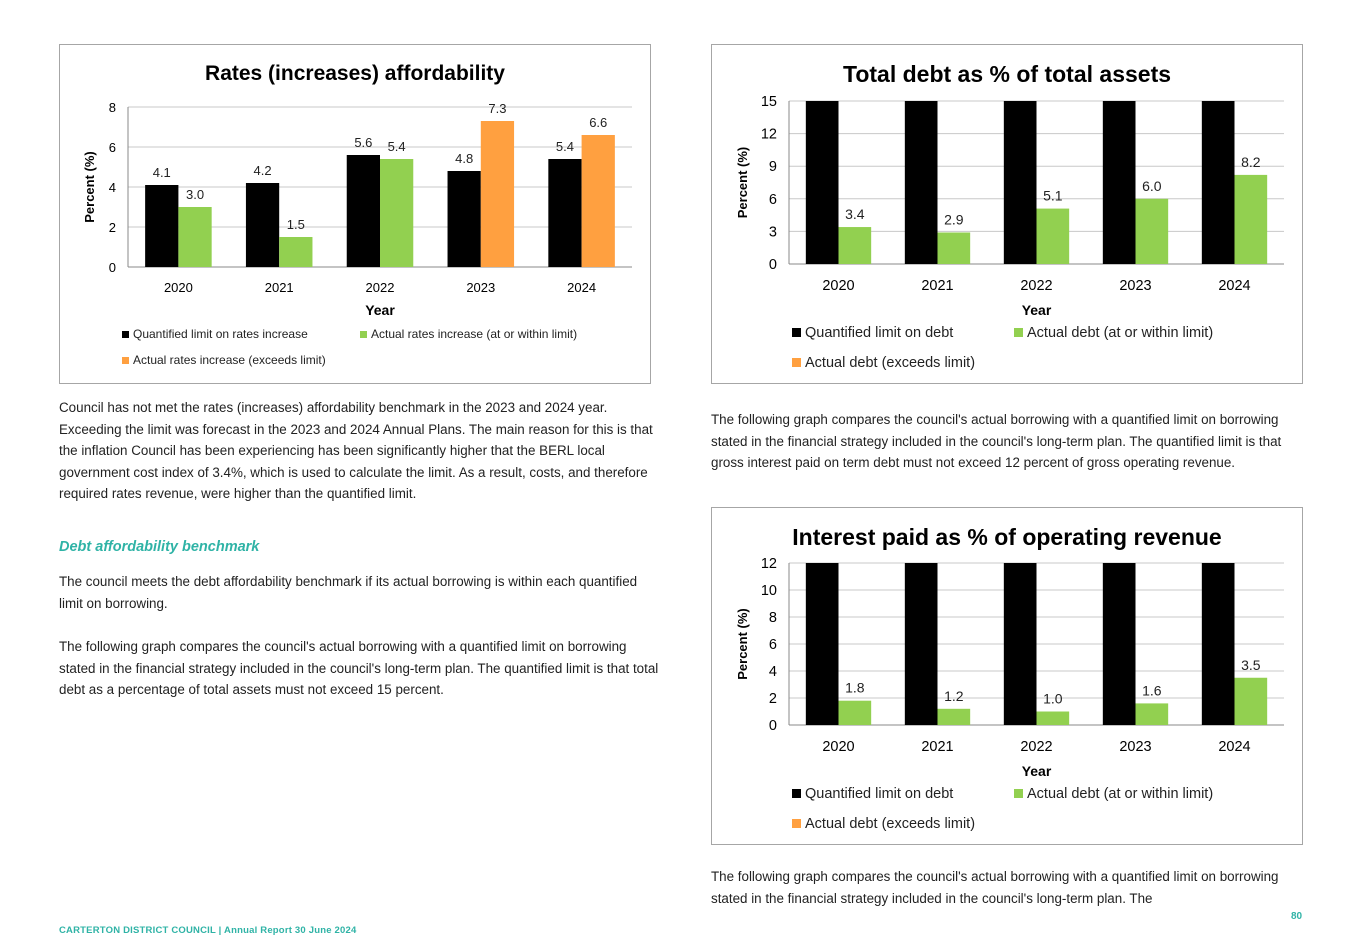 This screenshot has height=939, width=1360. Describe the element at coordinates (1007, 74) in the screenshot. I see `chart-title: Total debt as % of total assets` at that location.